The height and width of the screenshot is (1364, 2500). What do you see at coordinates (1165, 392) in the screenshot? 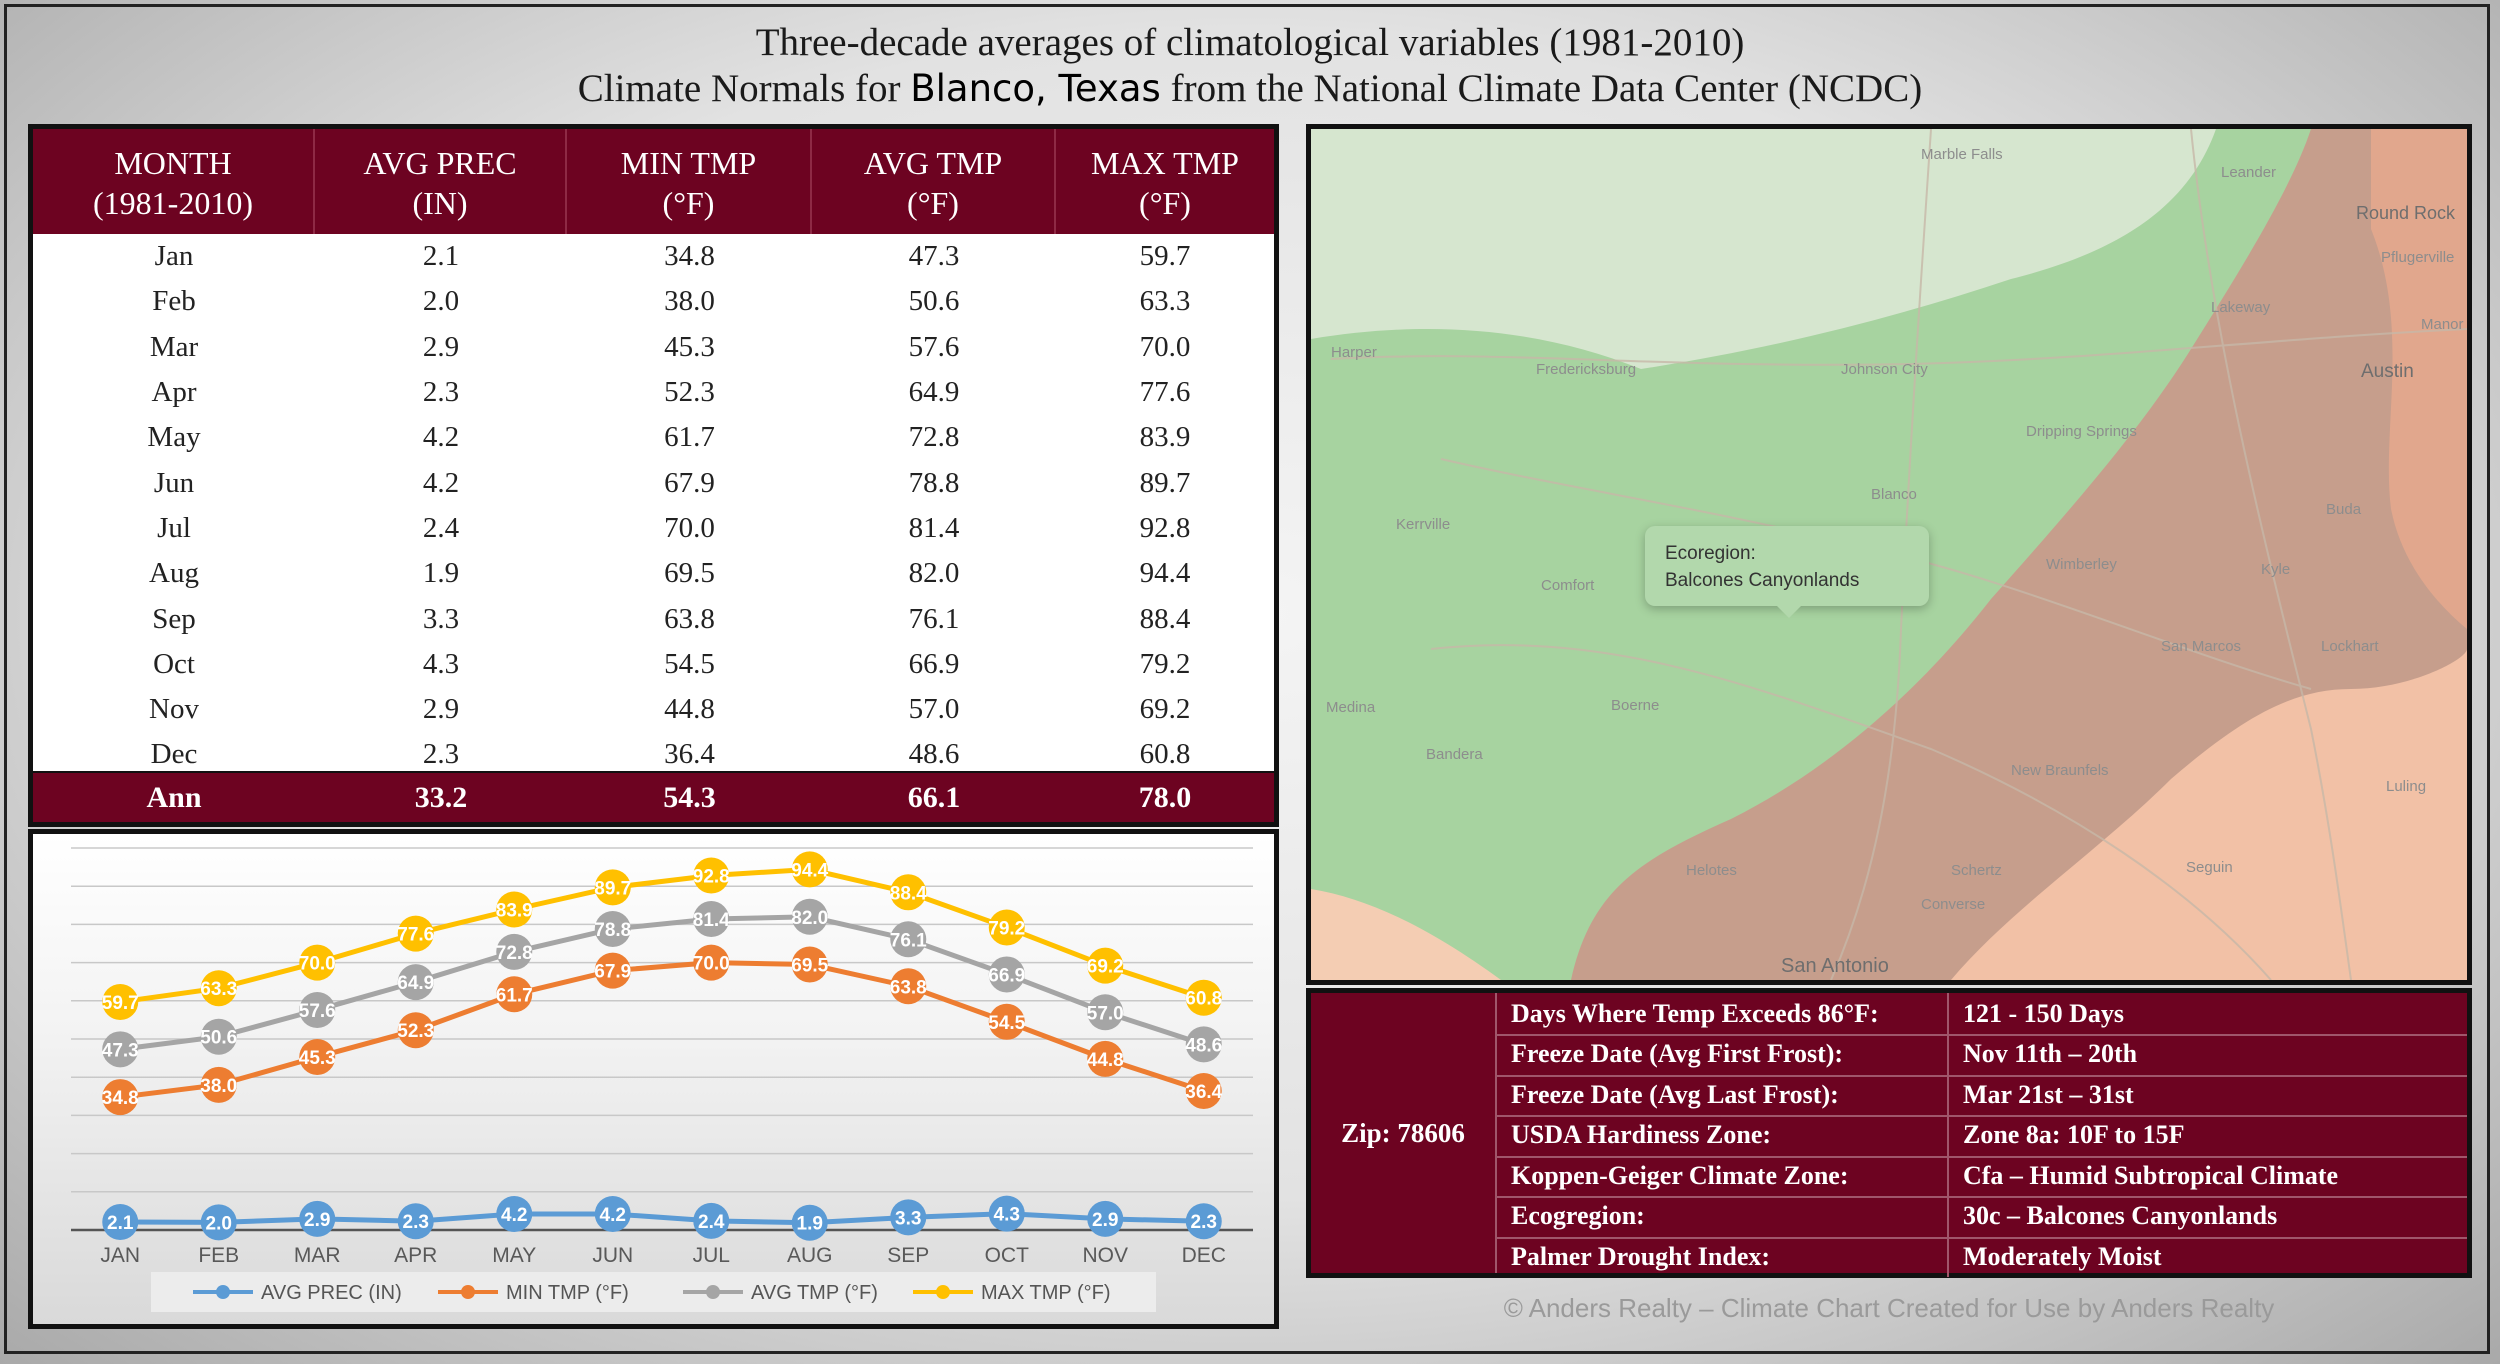
I see `cell-max-tmp: 77.6` at bounding box center [1165, 392].